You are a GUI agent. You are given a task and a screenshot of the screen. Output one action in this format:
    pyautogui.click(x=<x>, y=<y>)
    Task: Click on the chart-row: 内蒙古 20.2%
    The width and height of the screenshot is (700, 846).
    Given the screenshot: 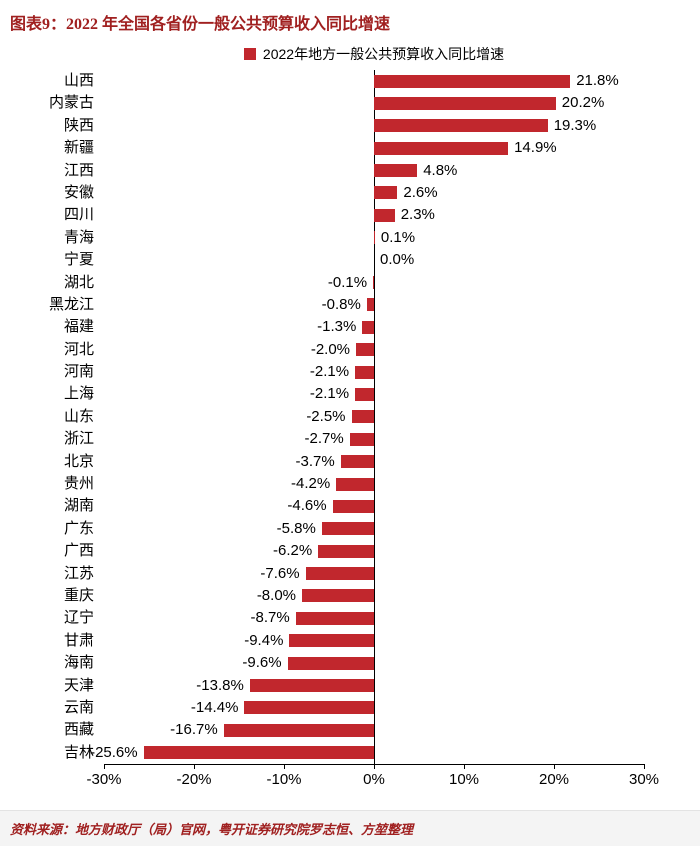 What is the action you would take?
    pyautogui.click(x=346, y=103)
    